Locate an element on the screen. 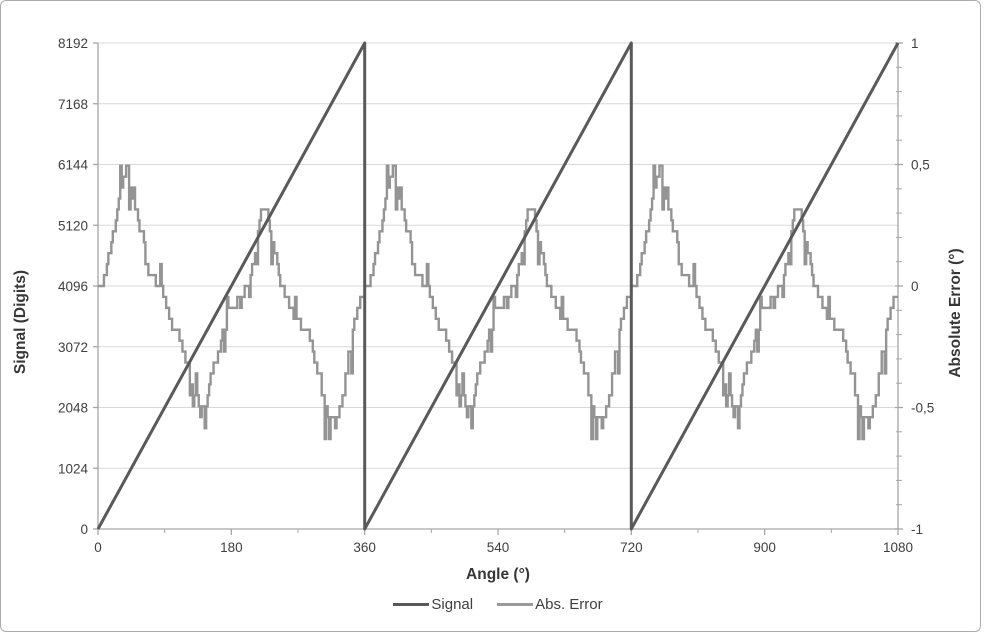  left-axis-tick-label: 8192 is located at coordinates (73, 43).